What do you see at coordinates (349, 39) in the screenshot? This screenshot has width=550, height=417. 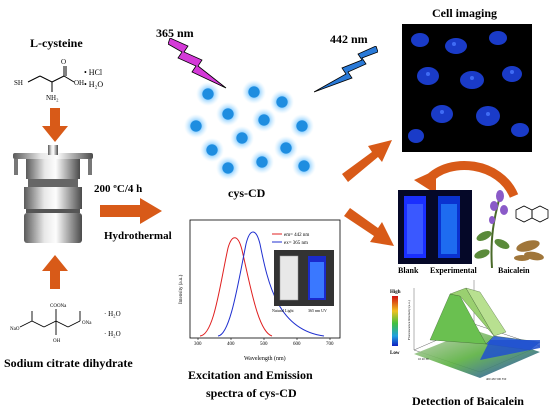 I see `emit-442-label: 442 nm` at bounding box center [349, 39].